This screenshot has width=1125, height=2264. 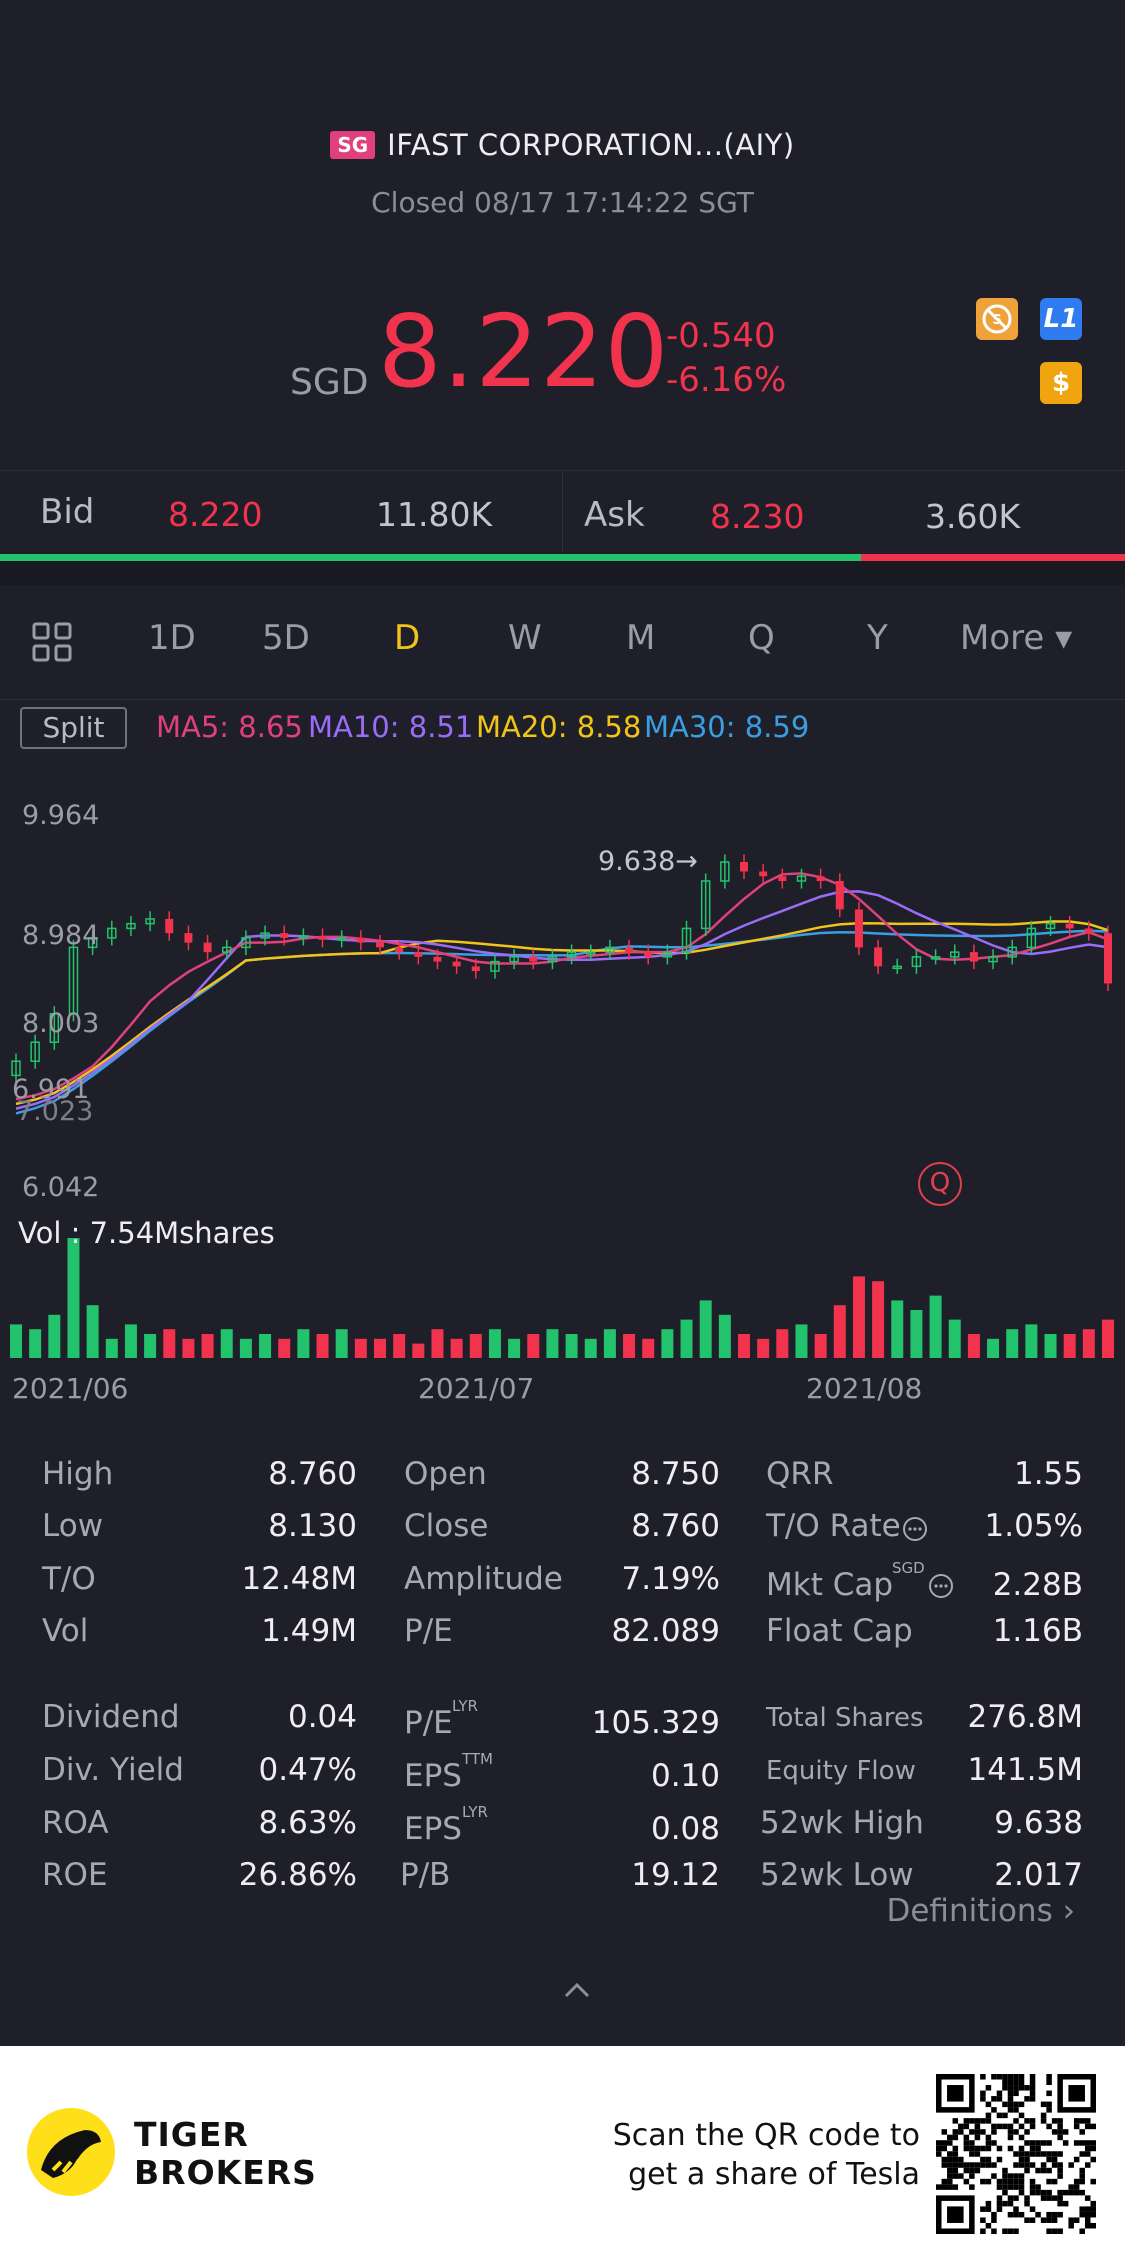 What do you see at coordinates (215, 514) in the screenshot?
I see `bid-price: 8.220` at bounding box center [215, 514].